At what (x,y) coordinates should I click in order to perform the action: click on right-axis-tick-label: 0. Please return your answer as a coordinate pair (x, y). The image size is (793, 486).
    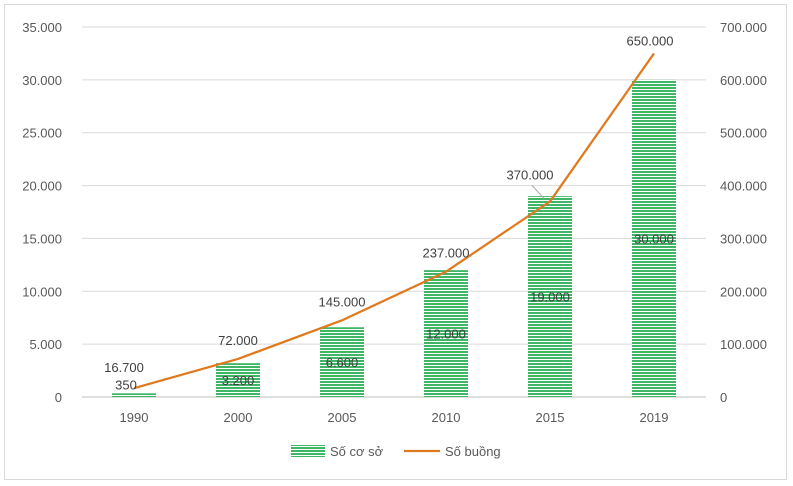
    Looking at the image, I should click on (723, 397).